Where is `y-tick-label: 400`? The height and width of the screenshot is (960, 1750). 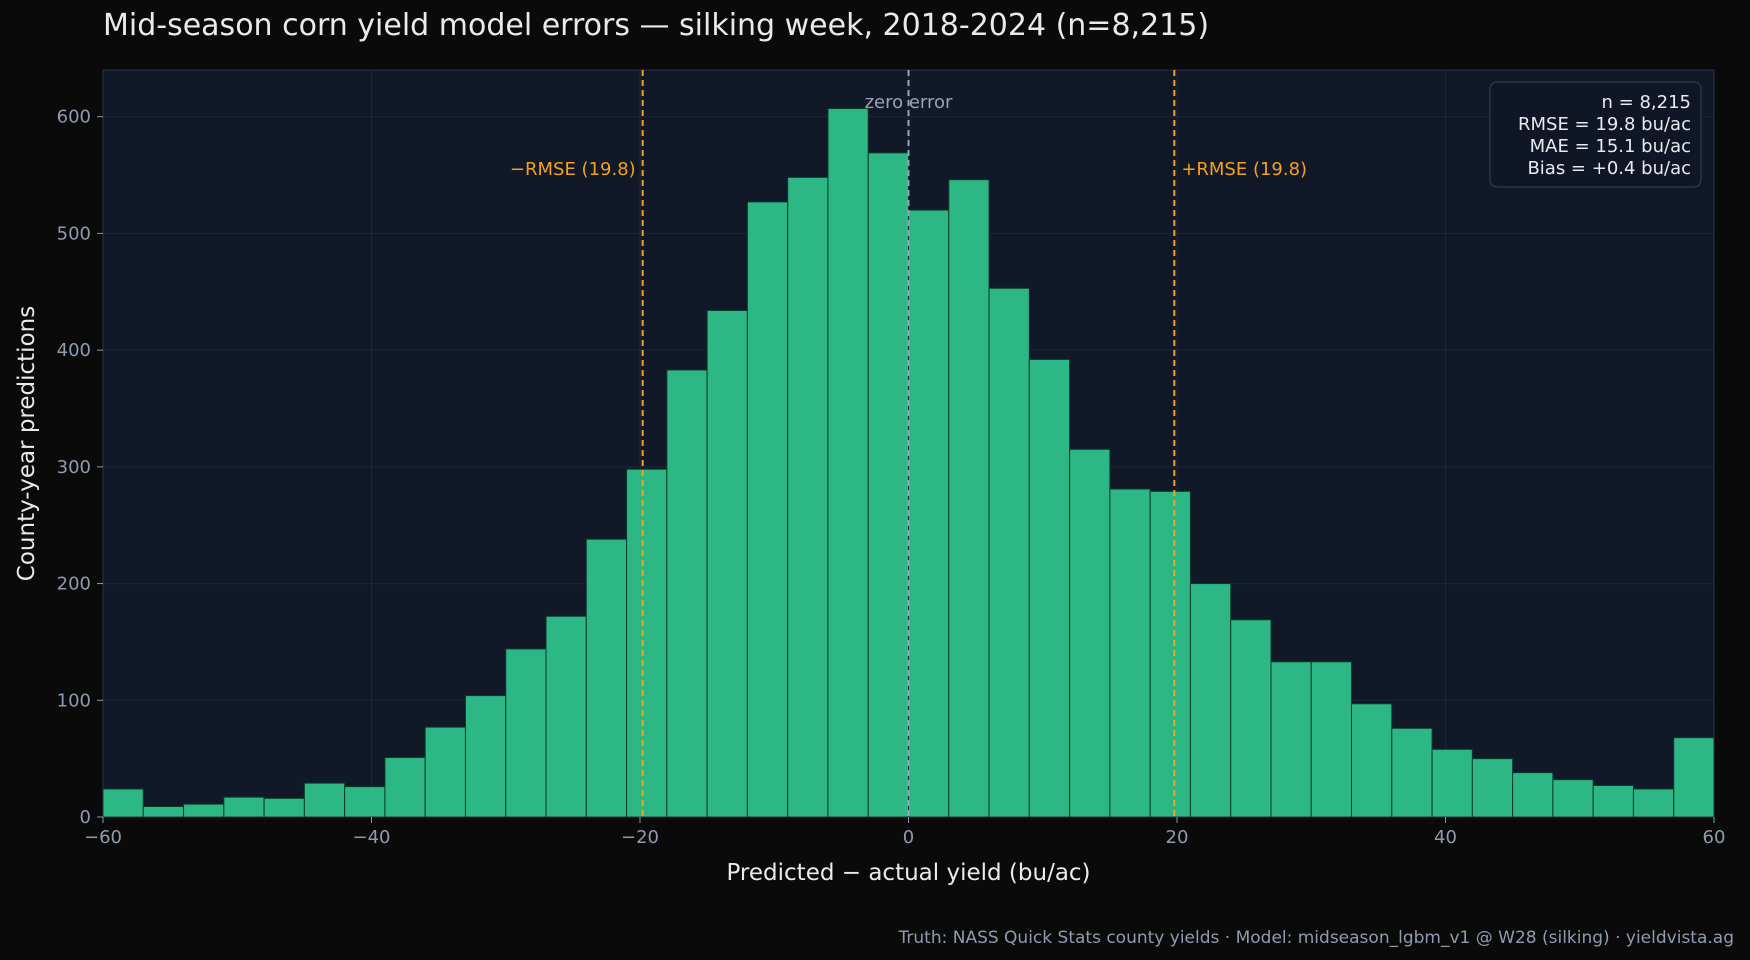 y-tick-label: 400 is located at coordinates (74, 350).